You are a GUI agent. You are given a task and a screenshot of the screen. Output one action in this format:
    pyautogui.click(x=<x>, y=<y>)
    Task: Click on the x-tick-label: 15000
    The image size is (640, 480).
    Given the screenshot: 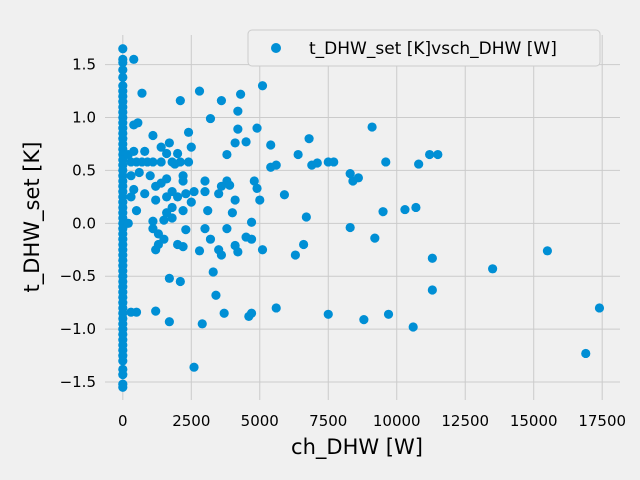 What is the action you would take?
    pyautogui.click(x=534, y=421)
    